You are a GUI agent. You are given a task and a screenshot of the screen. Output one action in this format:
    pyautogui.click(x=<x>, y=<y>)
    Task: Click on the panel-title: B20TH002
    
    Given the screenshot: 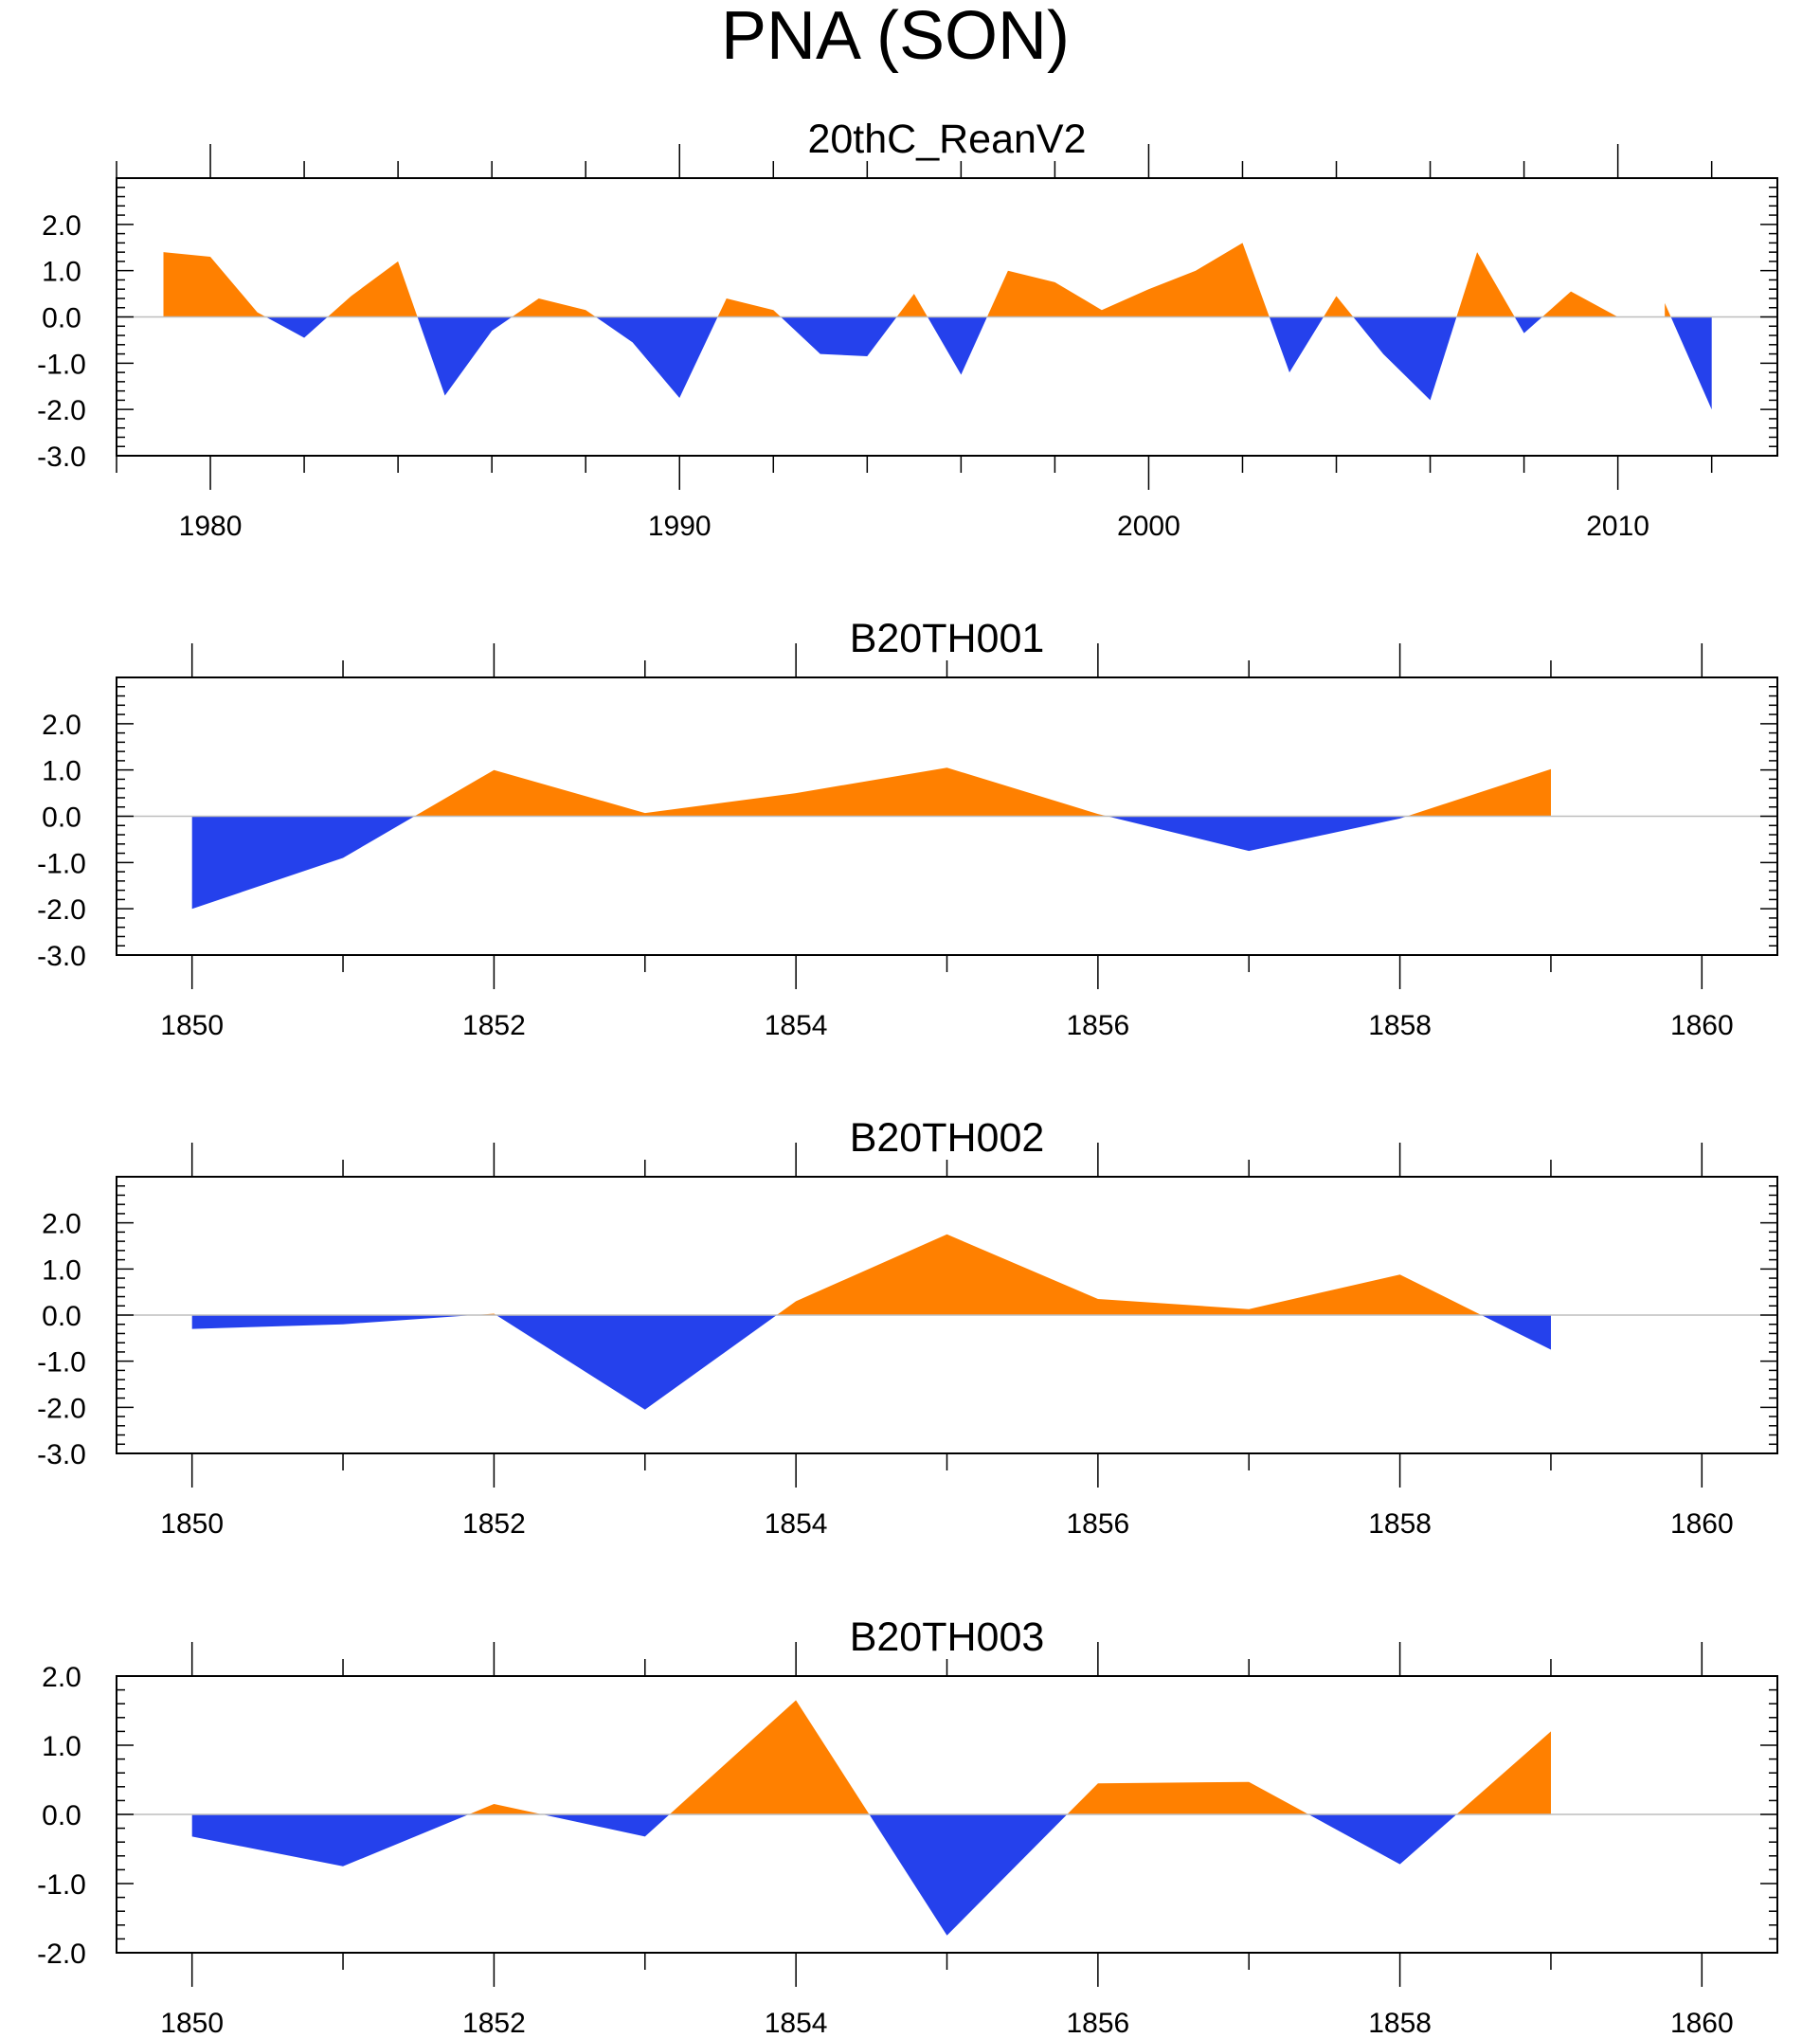 What is the action you would take?
    pyautogui.click(x=948, y=1138)
    